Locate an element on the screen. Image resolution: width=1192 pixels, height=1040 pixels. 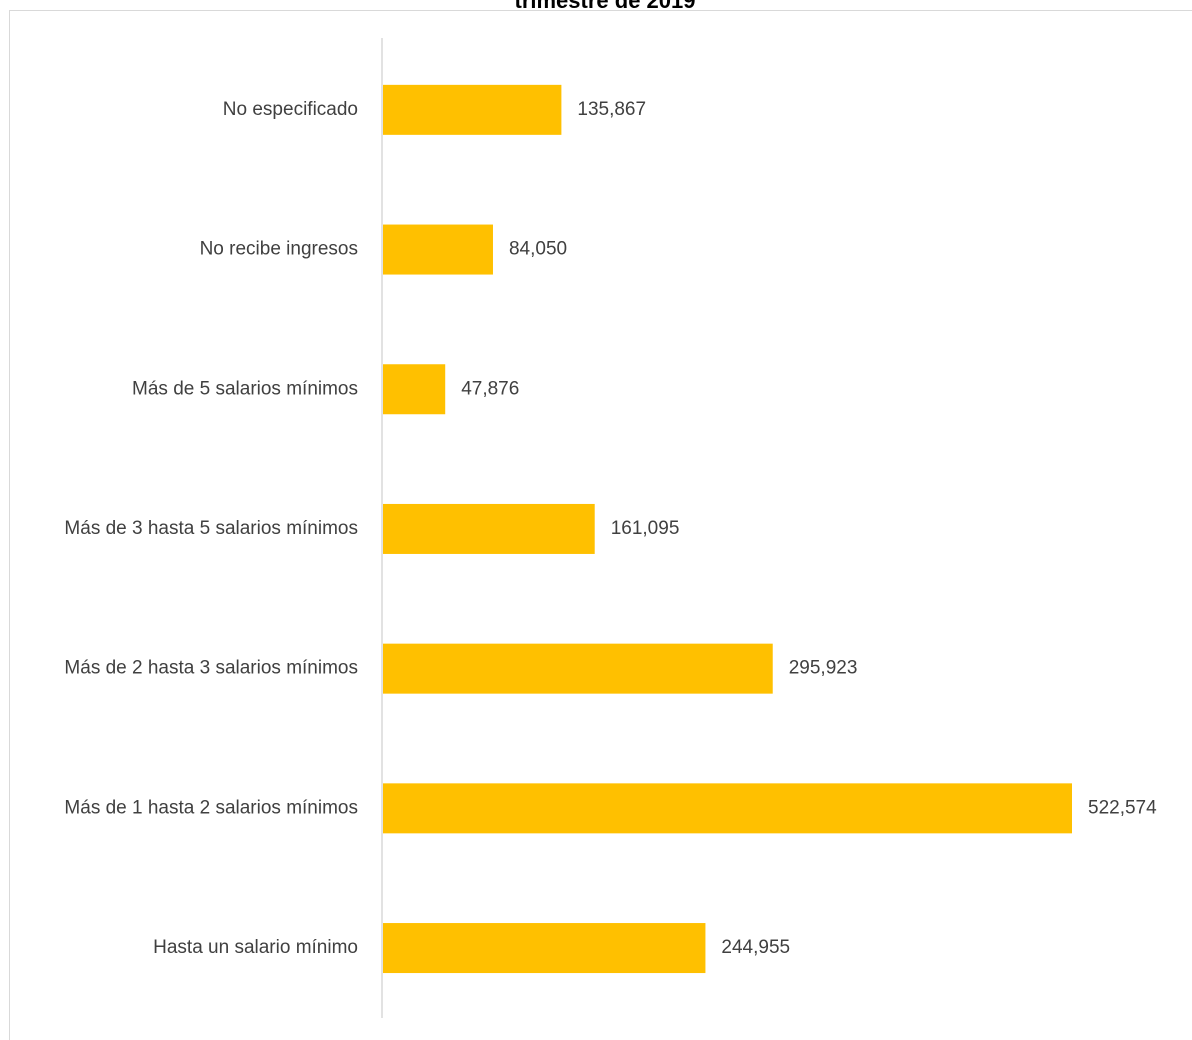
value-label: 47,876 is located at coordinates (490, 388).